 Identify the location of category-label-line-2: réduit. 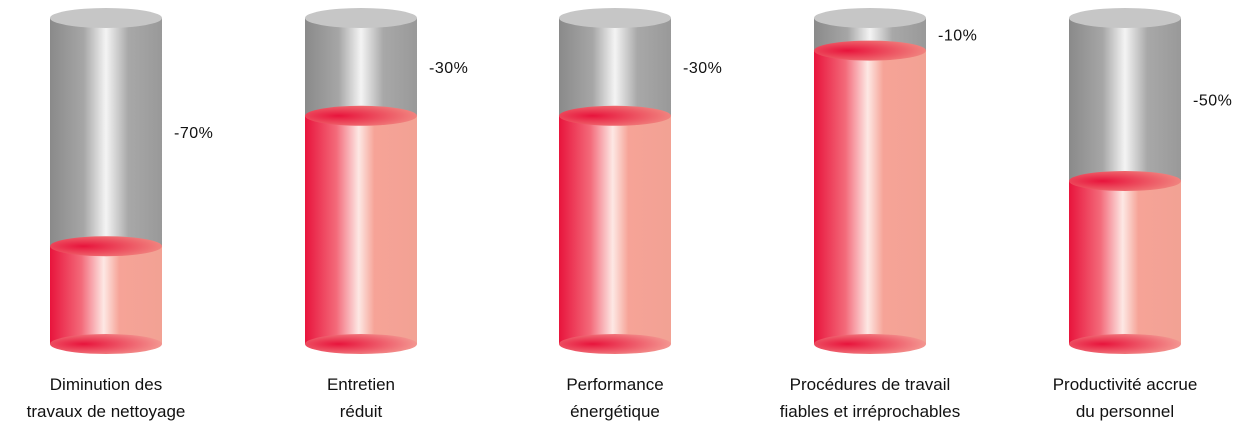
(361, 411).